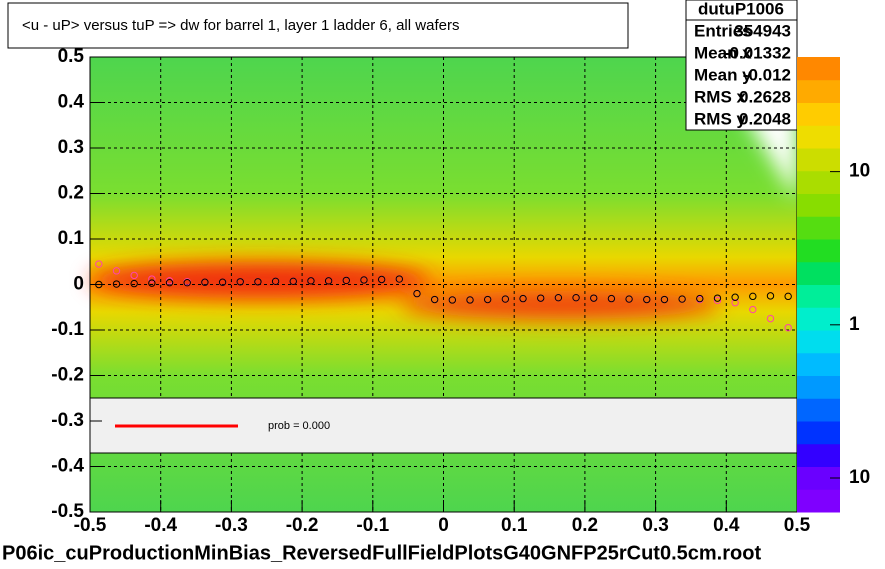  What do you see at coordinates (723, 30) in the screenshot?
I see `stats-label: Entries` at bounding box center [723, 30].